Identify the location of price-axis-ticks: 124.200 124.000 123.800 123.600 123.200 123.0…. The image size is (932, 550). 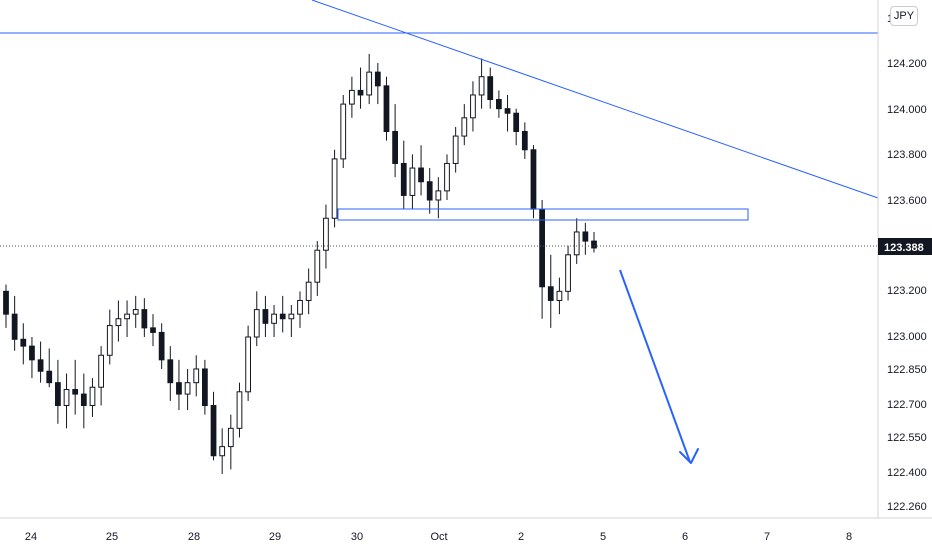
(907, 285).